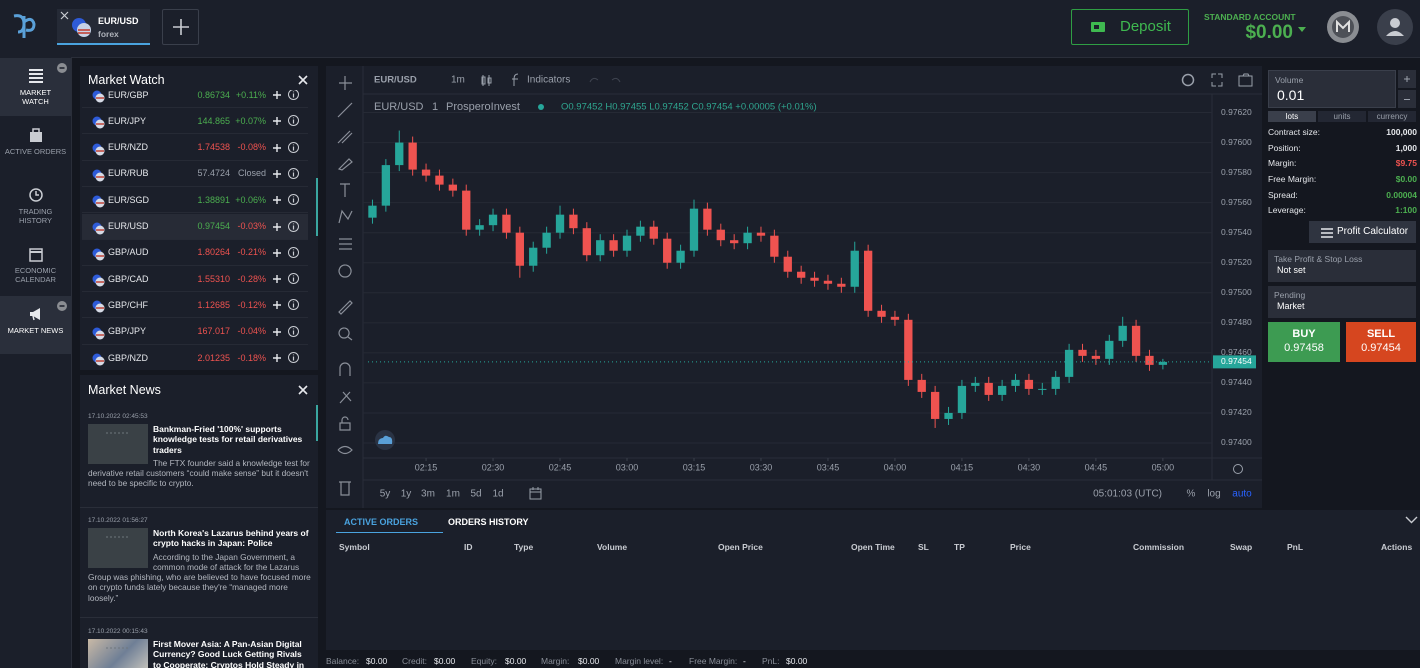 This screenshot has width=1420, height=668. What do you see at coordinates (1342, 302) in the screenshot?
I see `pending-field: Pending Market` at bounding box center [1342, 302].